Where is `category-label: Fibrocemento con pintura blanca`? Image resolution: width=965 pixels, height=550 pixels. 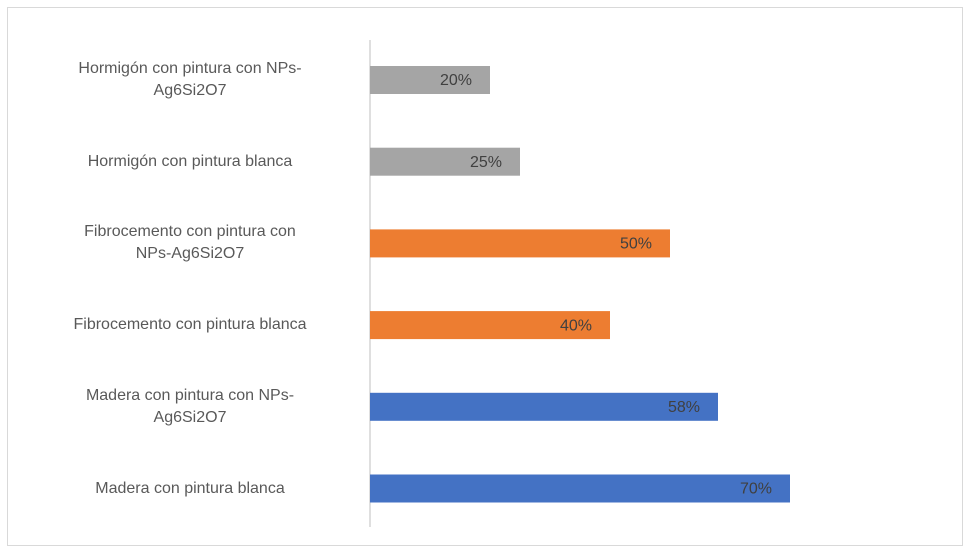 category-label: Fibrocemento con pintura blanca is located at coordinates (190, 325).